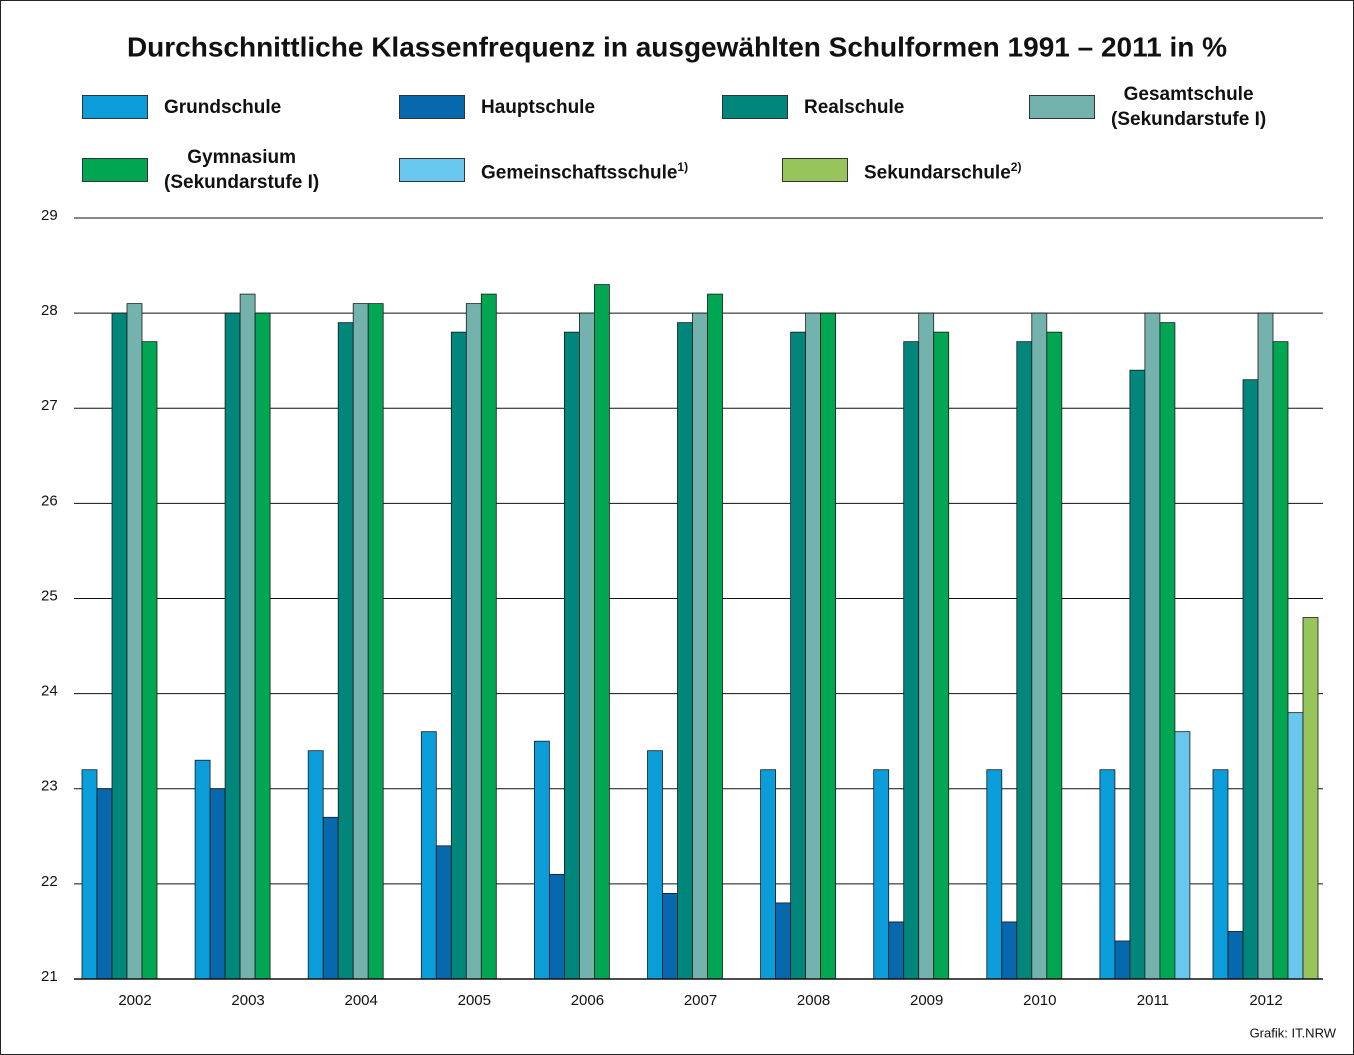 The width and height of the screenshot is (1354, 1055). I want to click on legend-text: Gymnasium (Sekundarstufe I), so click(242, 170).